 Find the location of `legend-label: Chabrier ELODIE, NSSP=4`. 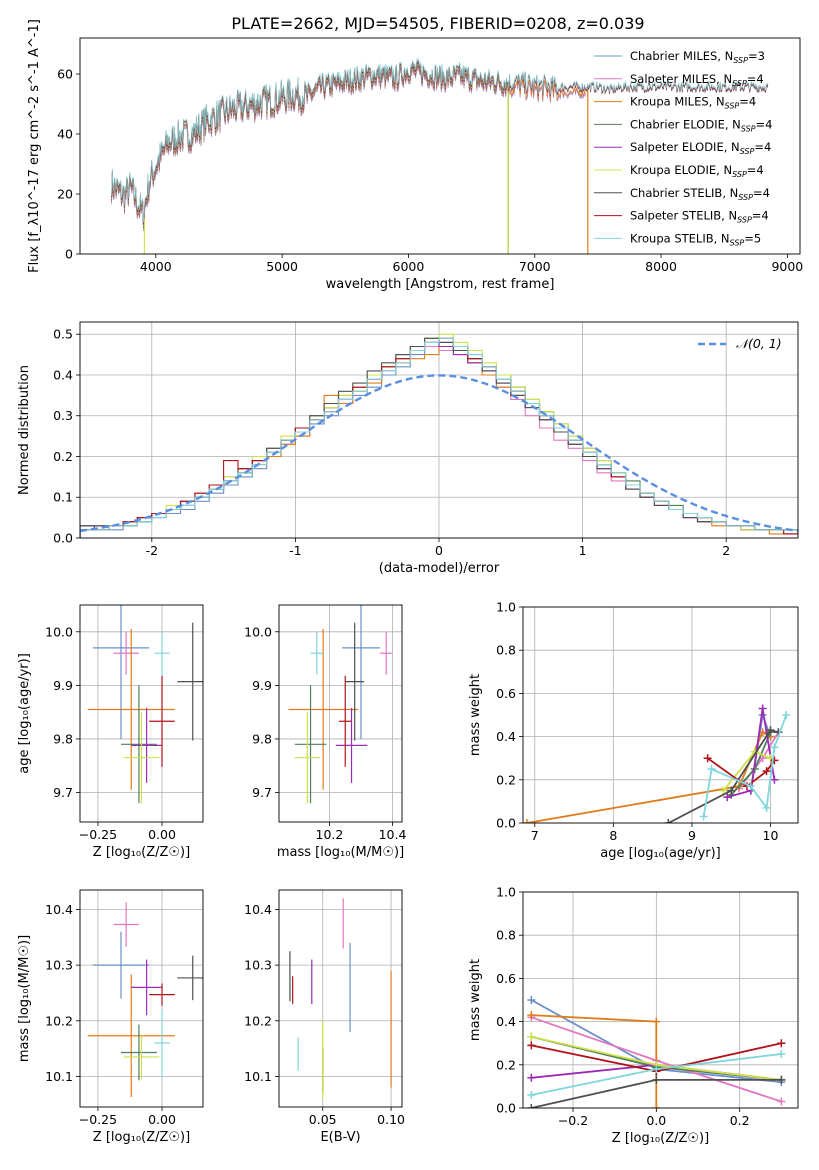

legend-label: Chabrier ELODIE, NSSP=4 is located at coordinates (701, 125).